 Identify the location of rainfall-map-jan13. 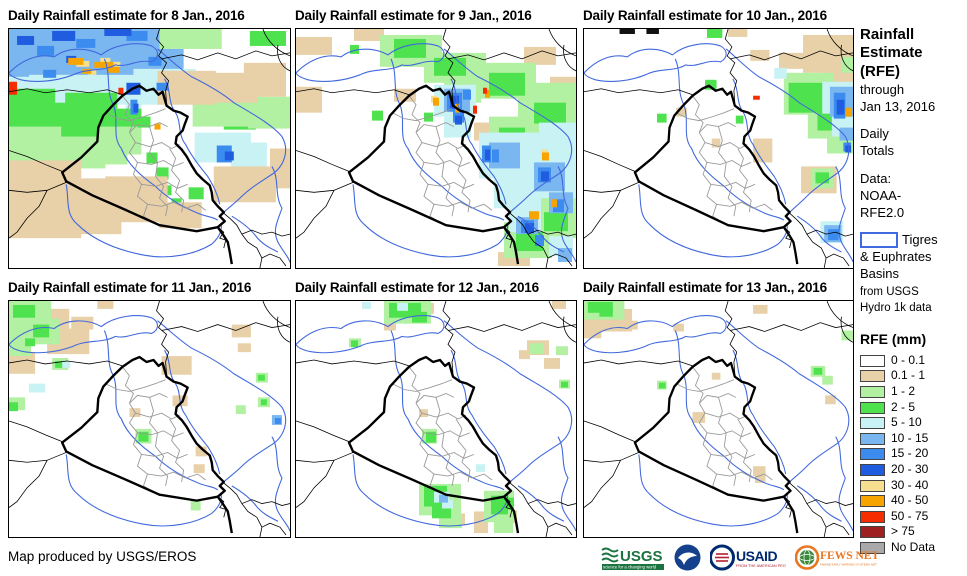
(718, 419).